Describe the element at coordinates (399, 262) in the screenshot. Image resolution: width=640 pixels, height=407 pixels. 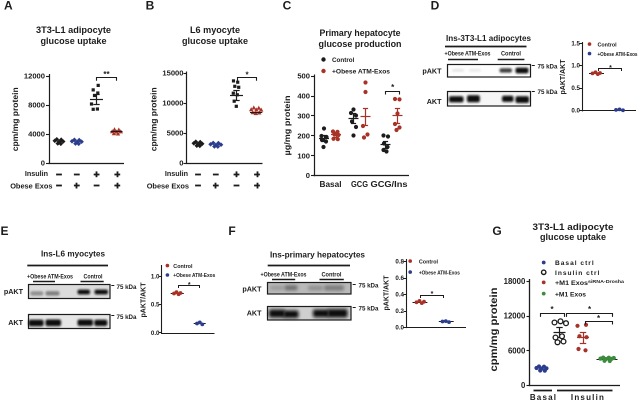
I see `svg-text: 0.8` at that location.